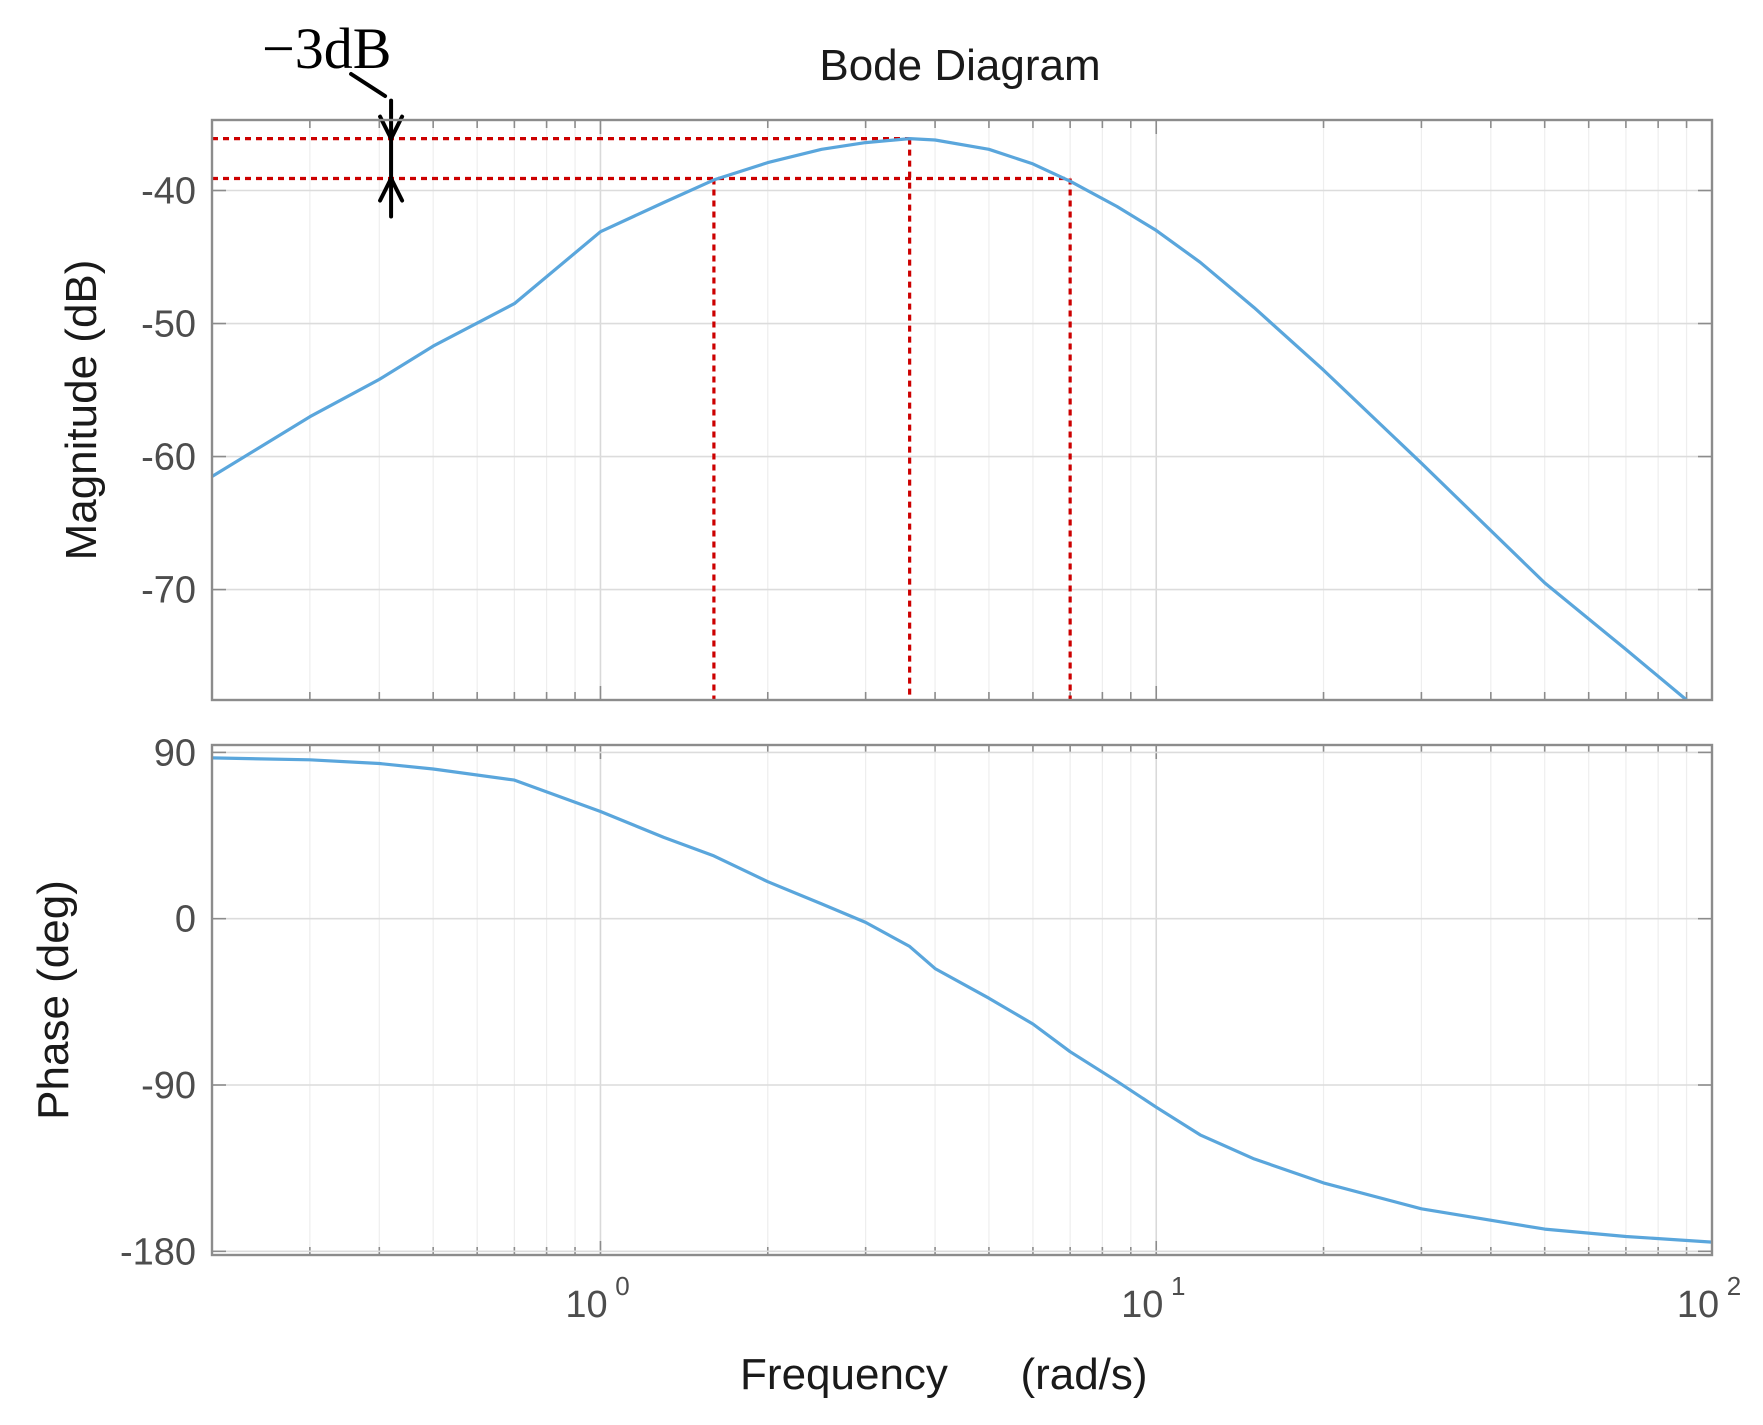 This screenshot has height=1425, width=1763. What do you see at coordinates (622, 1286) in the screenshot?
I see `x-tick-label-exponent: 0` at bounding box center [622, 1286].